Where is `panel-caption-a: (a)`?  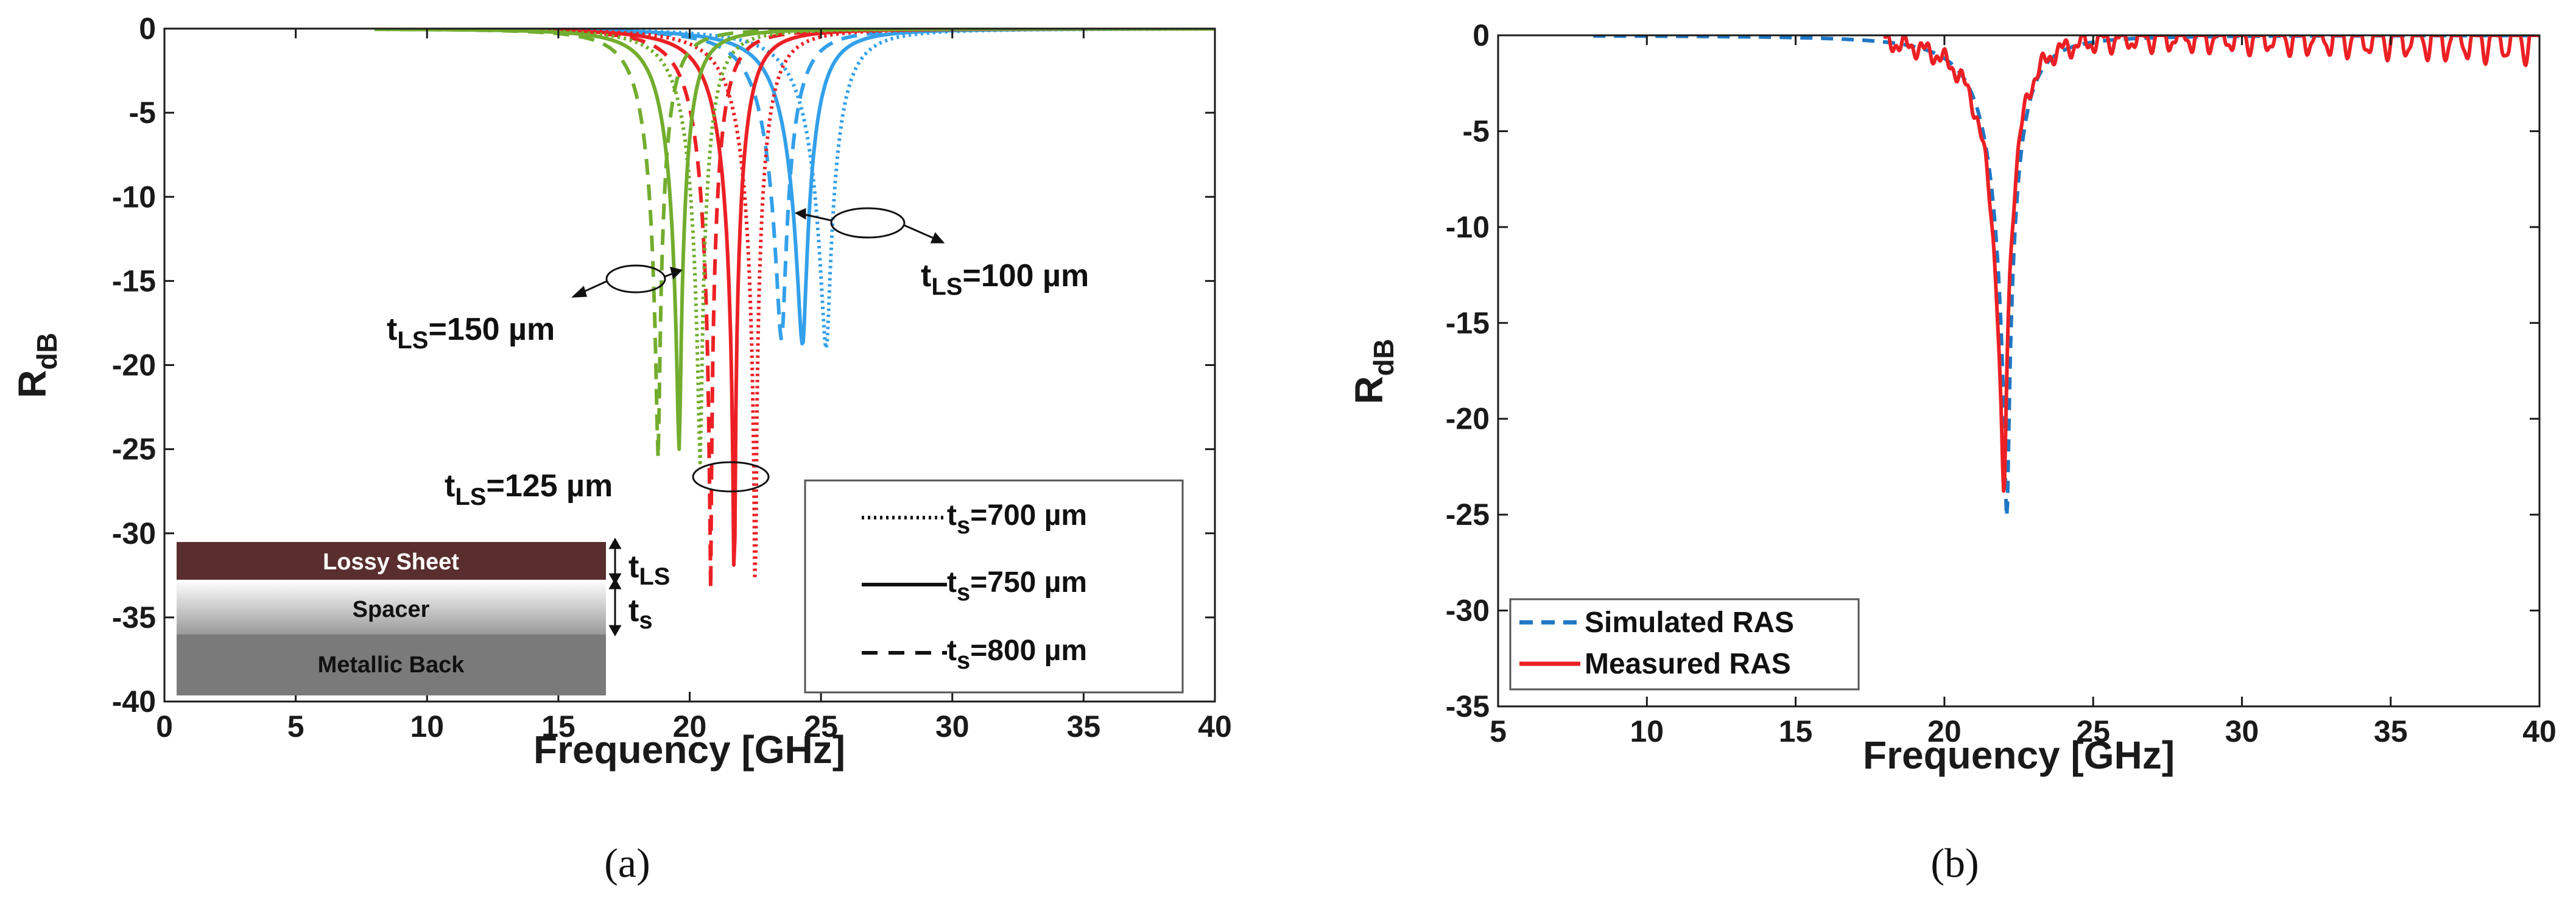
panel-caption-a: (a) is located at coordinates (627, 863).